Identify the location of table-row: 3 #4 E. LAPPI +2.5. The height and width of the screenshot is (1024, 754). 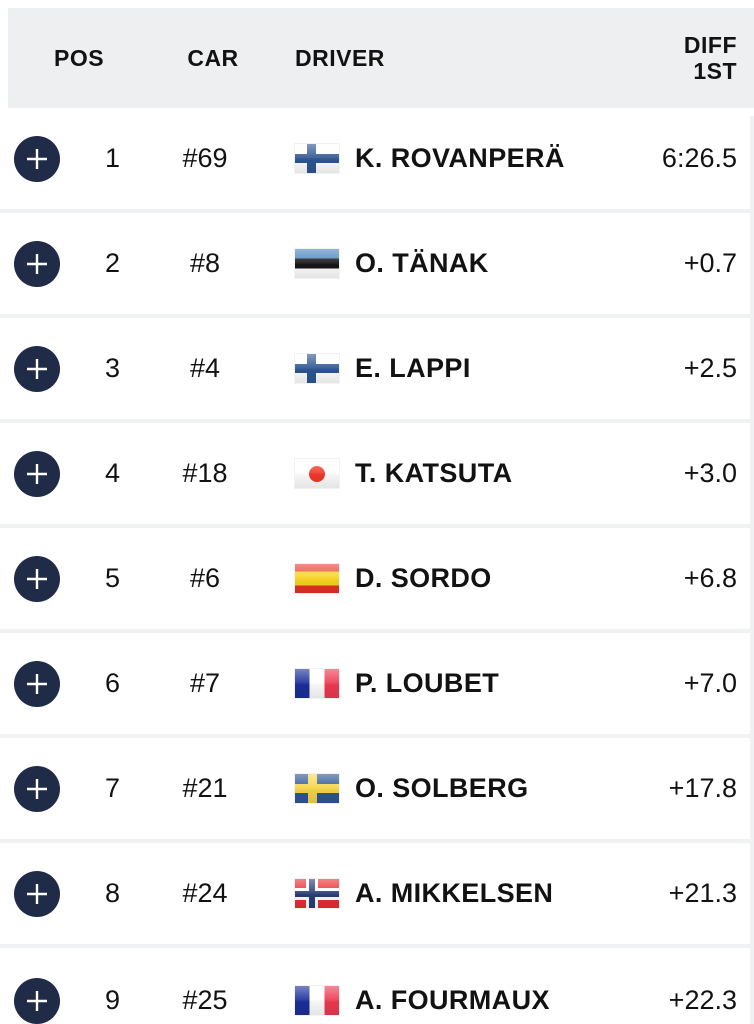
(377, 370).